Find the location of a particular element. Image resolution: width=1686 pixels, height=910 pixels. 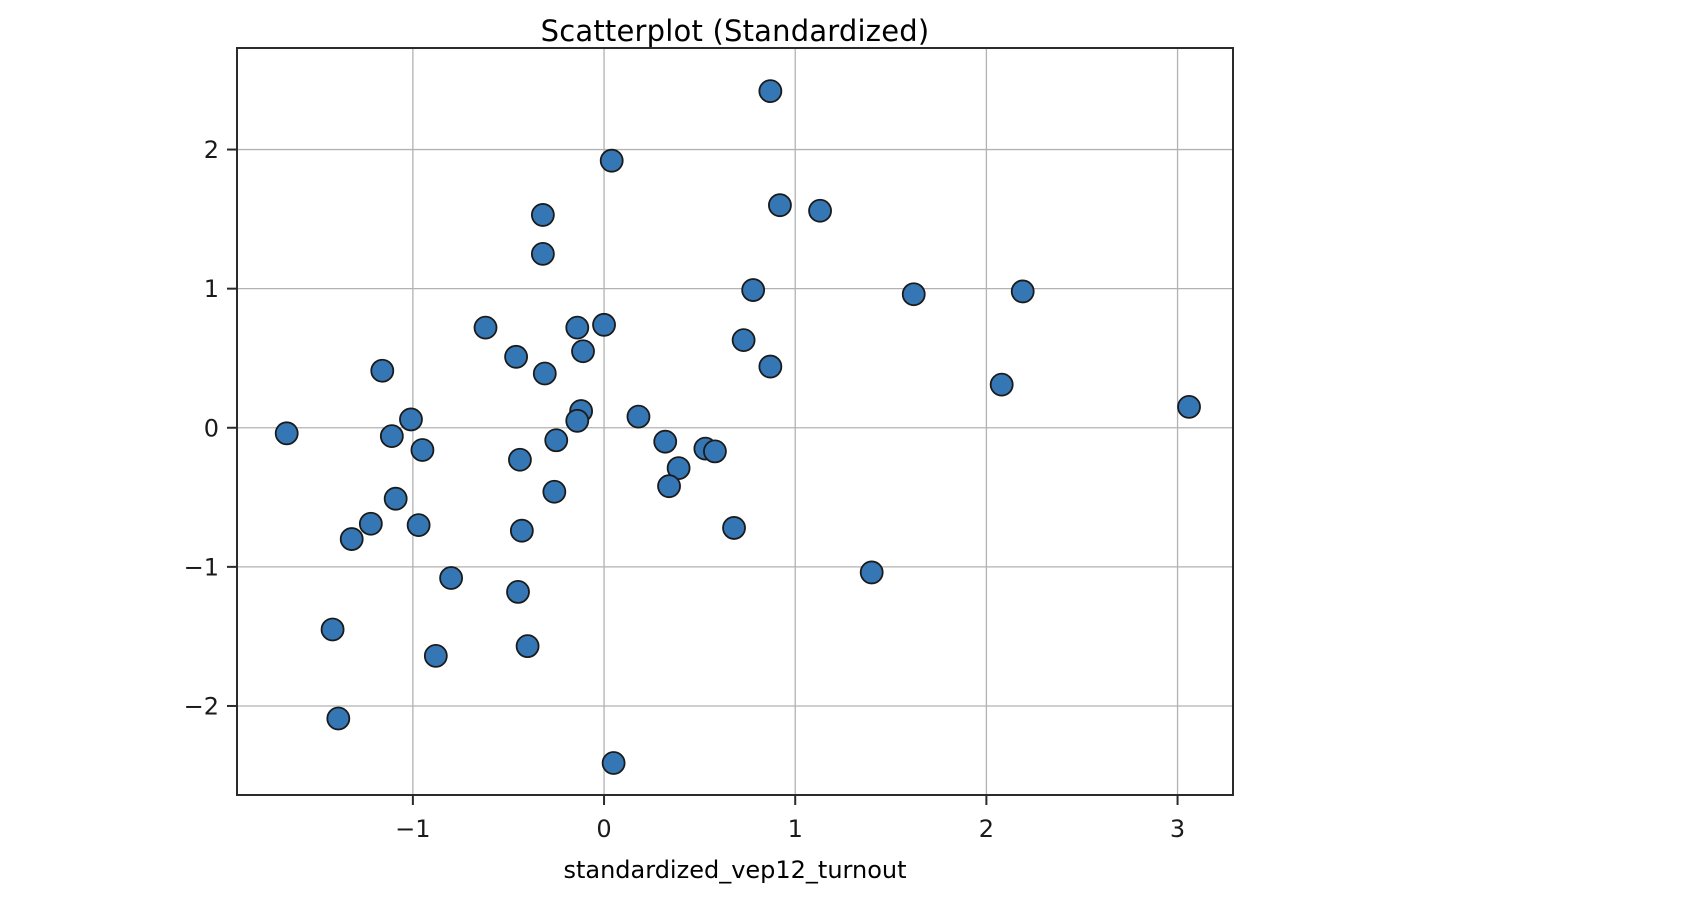

x-tick-label: 2 is located at coordinates (986, 829).